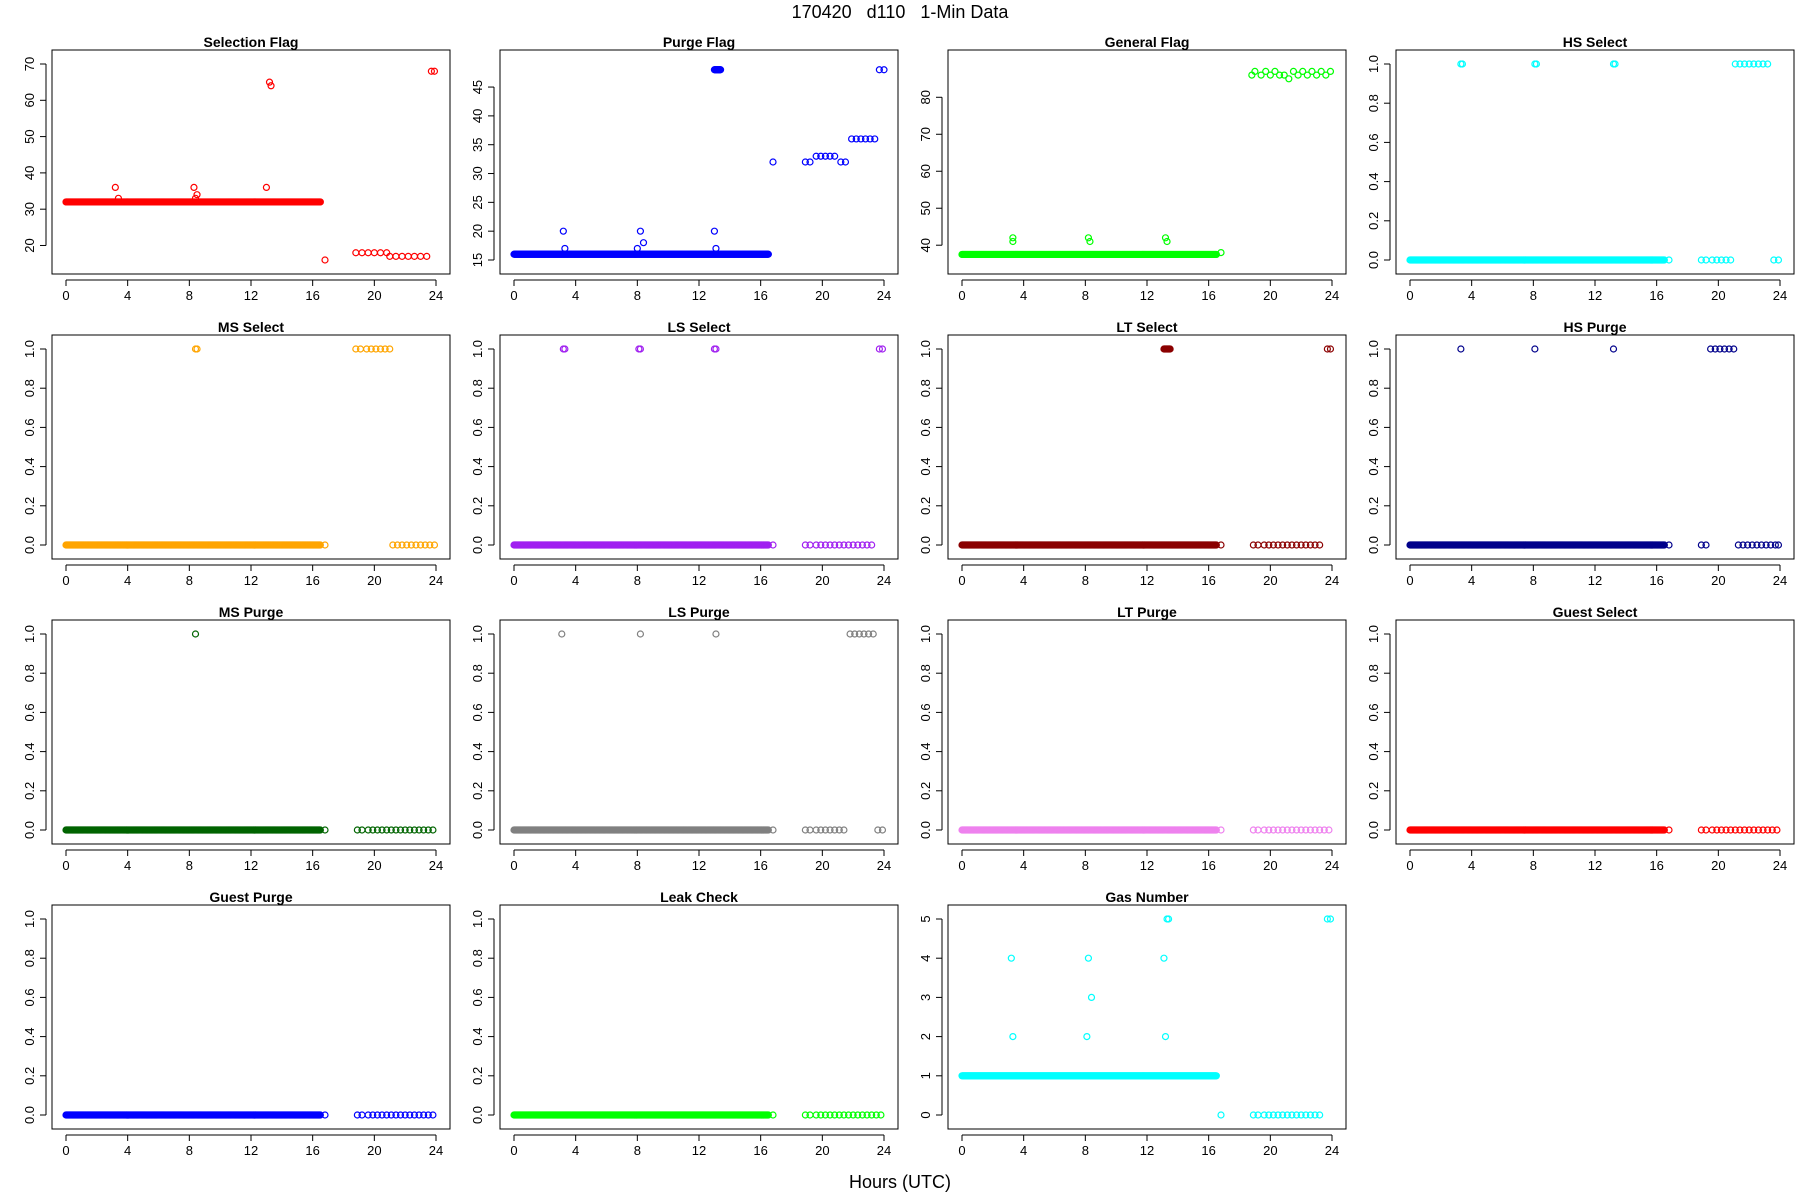 The image size is (1800, 1200). I want to click on y-tick-label: 40, so click(925, 245).